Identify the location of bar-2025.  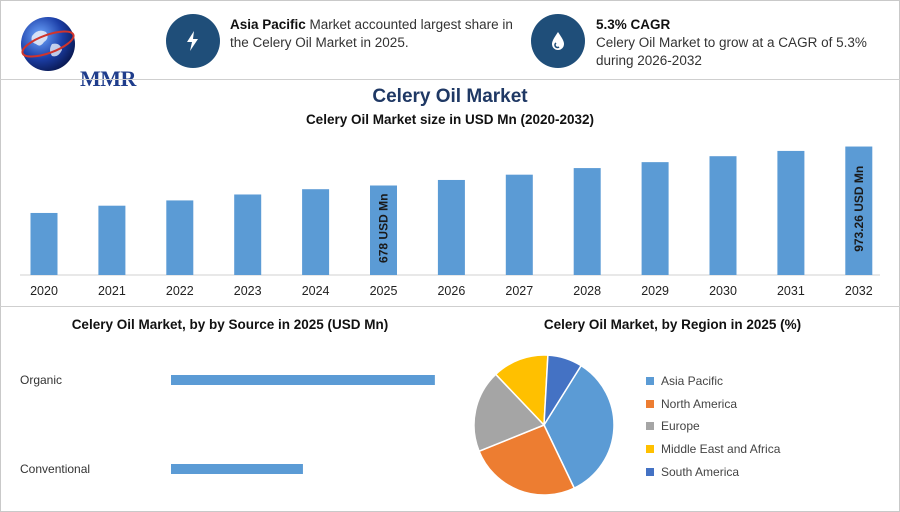
(383, 230).